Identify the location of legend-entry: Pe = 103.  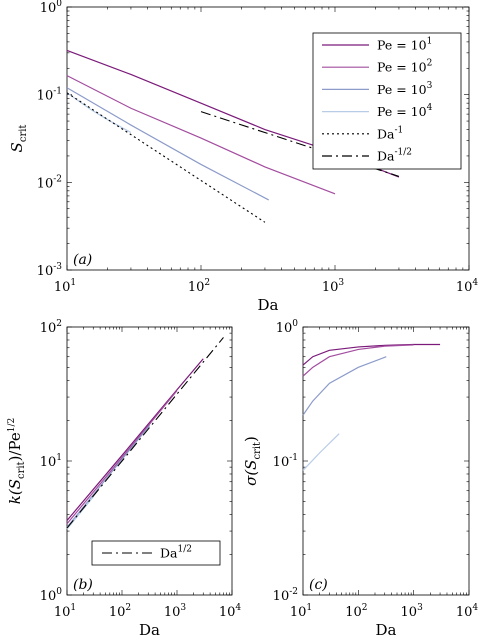
(405, 89).